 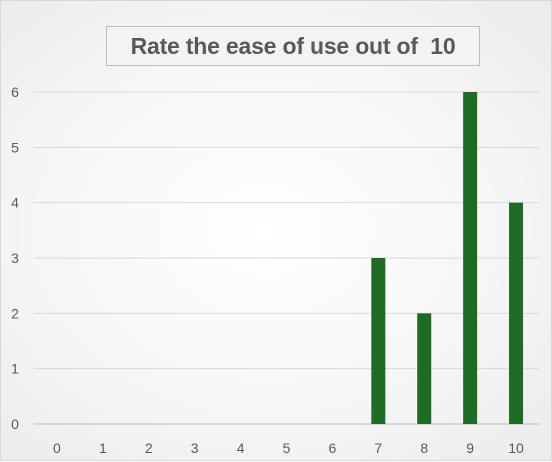 I want to click on y-tick-label: 6, so click(x=15, y=92).